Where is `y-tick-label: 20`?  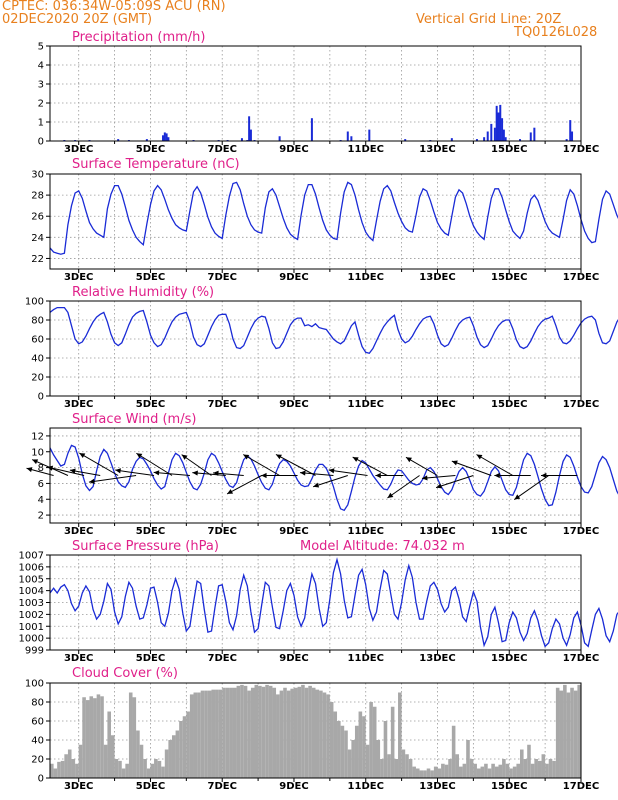
y-tick-label: 20 is located at coordinates (37, 378).